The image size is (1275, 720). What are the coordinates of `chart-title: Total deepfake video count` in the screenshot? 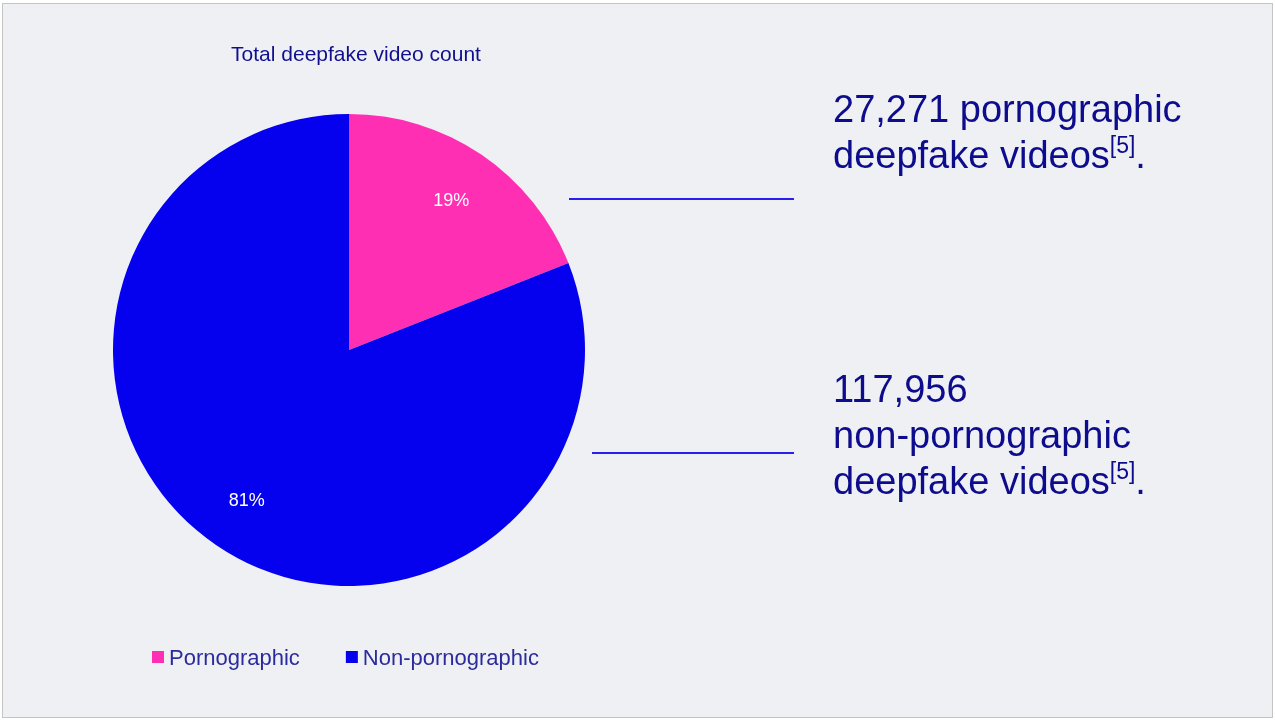 It's located at (356, 53).